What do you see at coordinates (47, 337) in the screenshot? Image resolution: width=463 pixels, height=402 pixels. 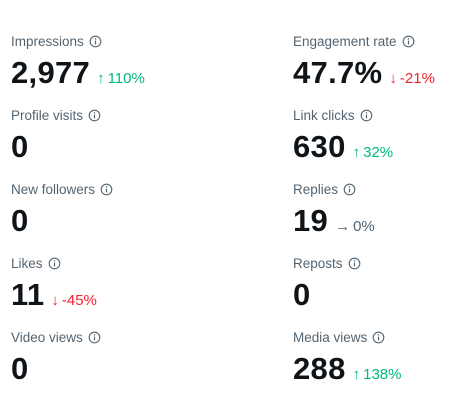 I see `metric-label: Video views` at bounding box center [47, 337].